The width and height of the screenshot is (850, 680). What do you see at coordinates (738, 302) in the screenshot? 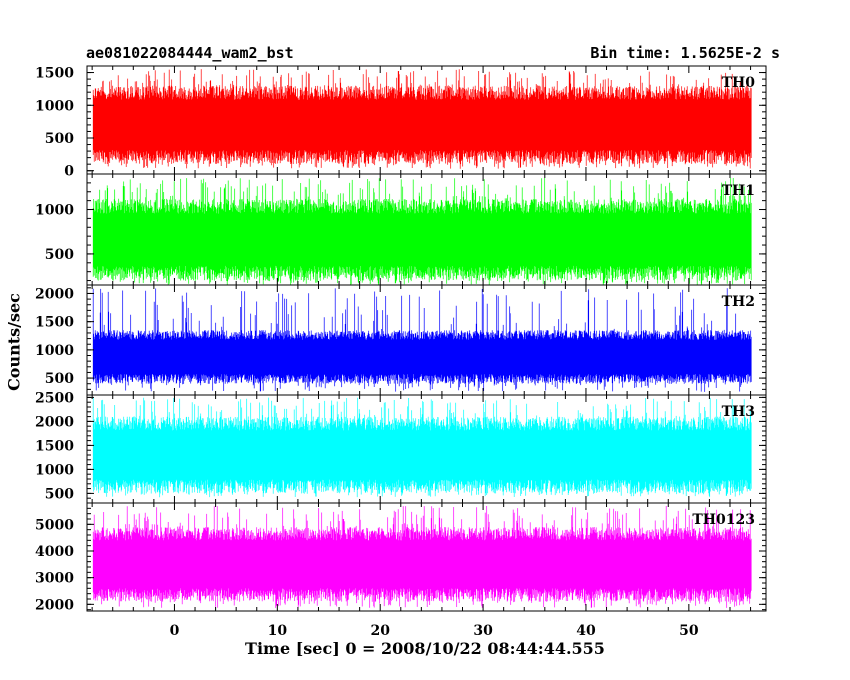
I see `panel-label-th2: TH2` at bounding box center [738, 302].